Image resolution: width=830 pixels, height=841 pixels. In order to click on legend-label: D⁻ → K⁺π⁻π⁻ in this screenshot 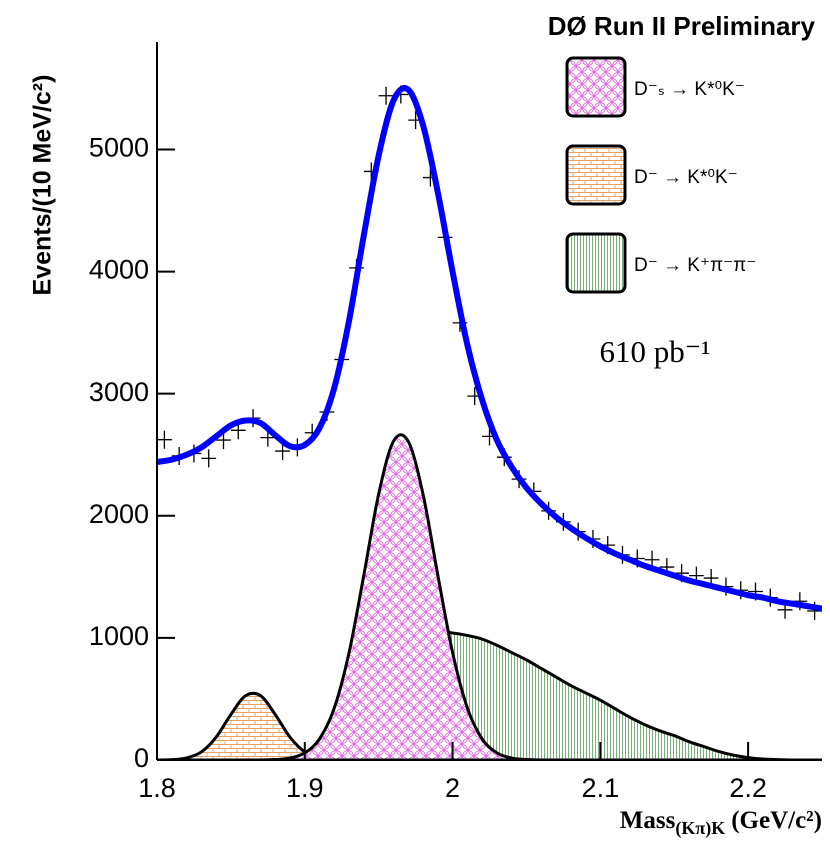, I will do `click(695, 265)`.